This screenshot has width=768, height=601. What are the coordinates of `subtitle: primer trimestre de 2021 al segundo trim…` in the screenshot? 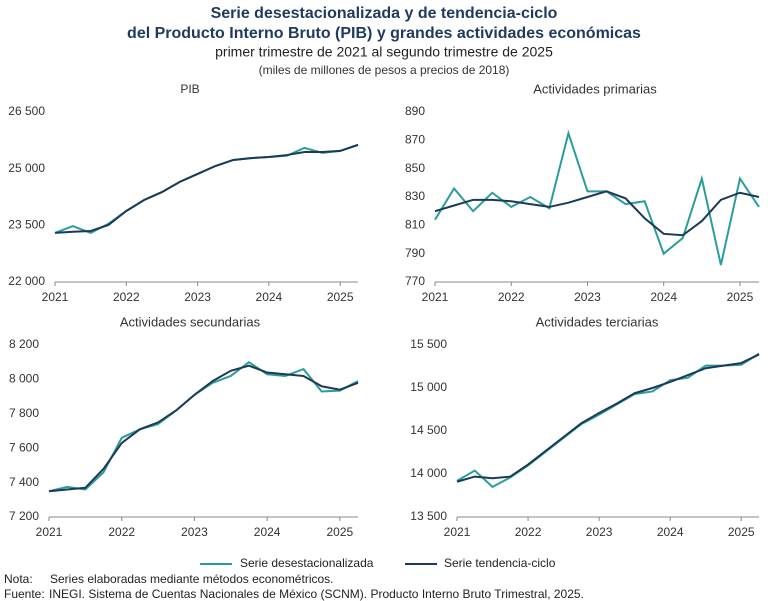 It's located at (384, 52).